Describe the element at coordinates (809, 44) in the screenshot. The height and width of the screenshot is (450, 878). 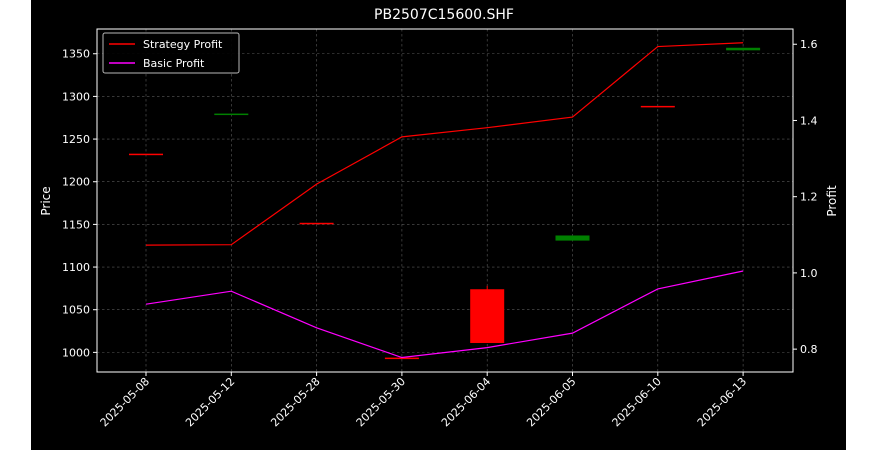
I see `y-tick-label-right: 1.6` at that location.